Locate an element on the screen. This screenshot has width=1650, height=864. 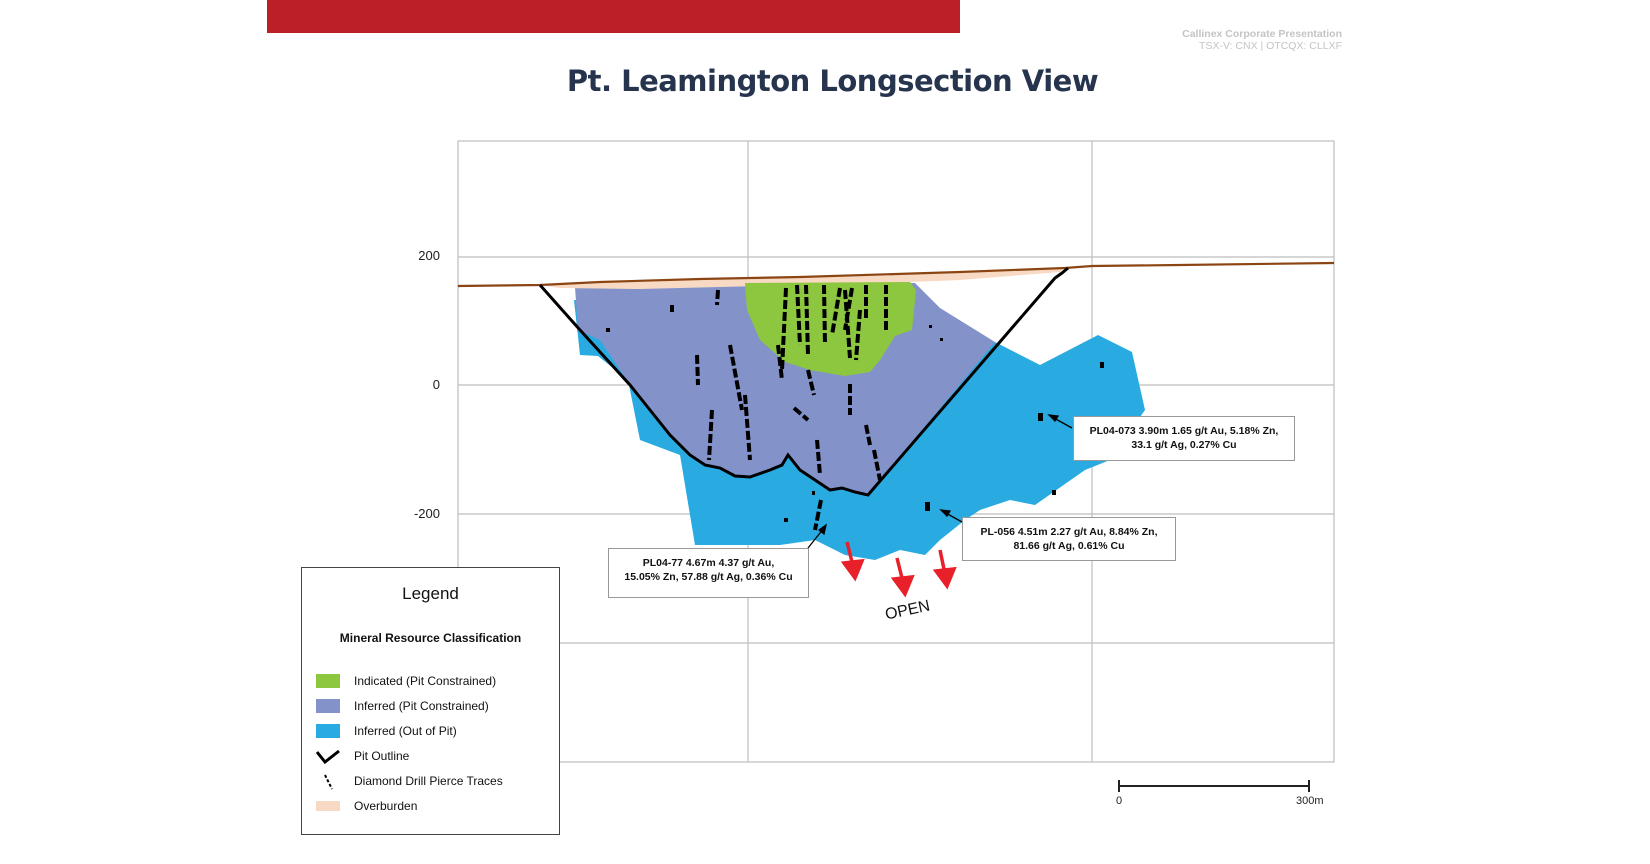
open-arrows is located at coordinates (898, 569).